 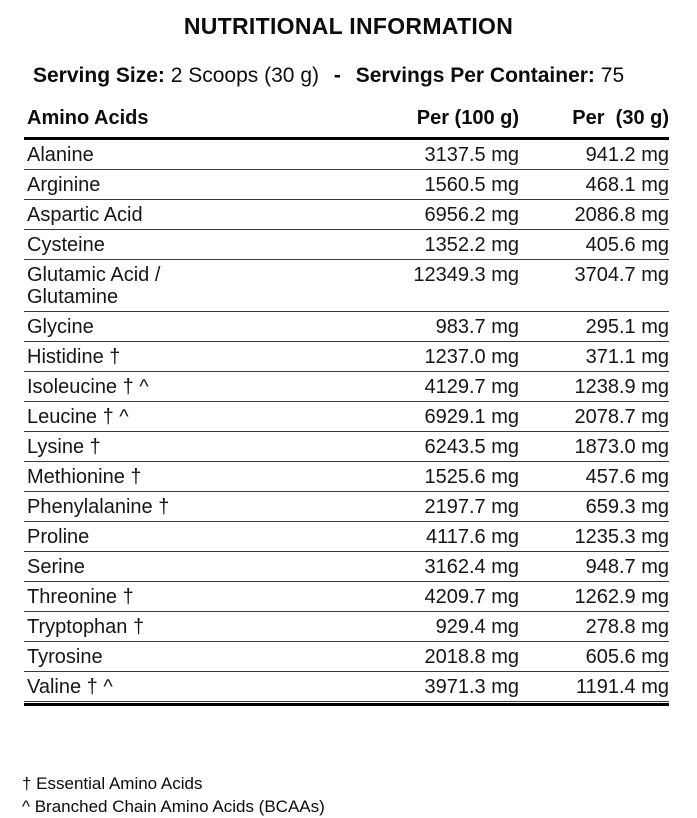 I want to click on table-row: Histidine † 1237.0 mg 371.1 mg, so click(x=346, y=356).